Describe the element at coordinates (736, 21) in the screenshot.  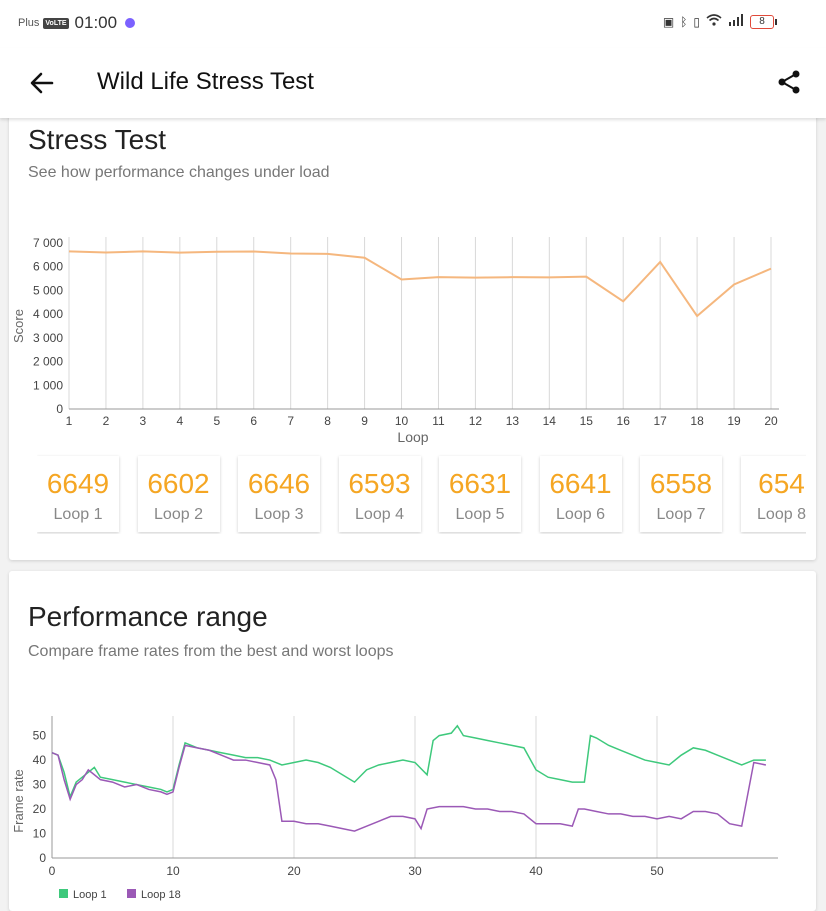
I see `signal-icon` at that location.